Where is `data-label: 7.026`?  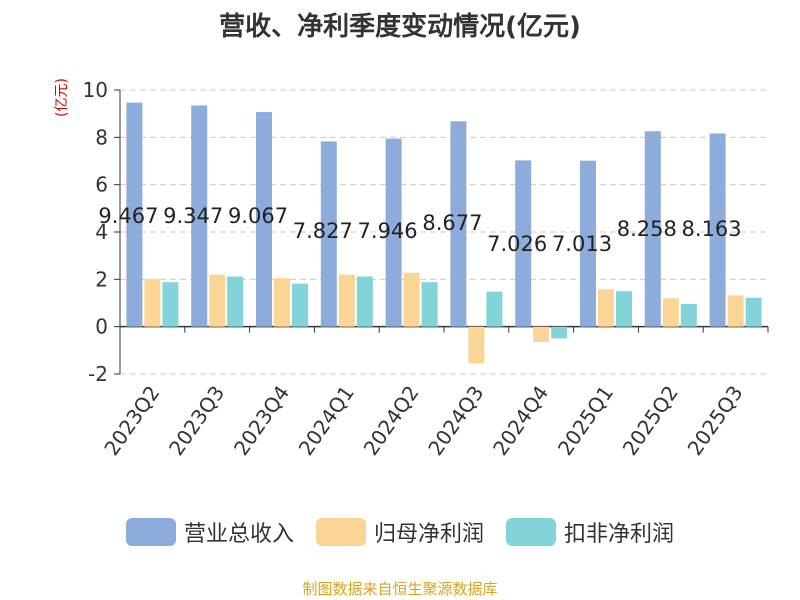 data-label: 7.026 is located at coordinates (517, 244).